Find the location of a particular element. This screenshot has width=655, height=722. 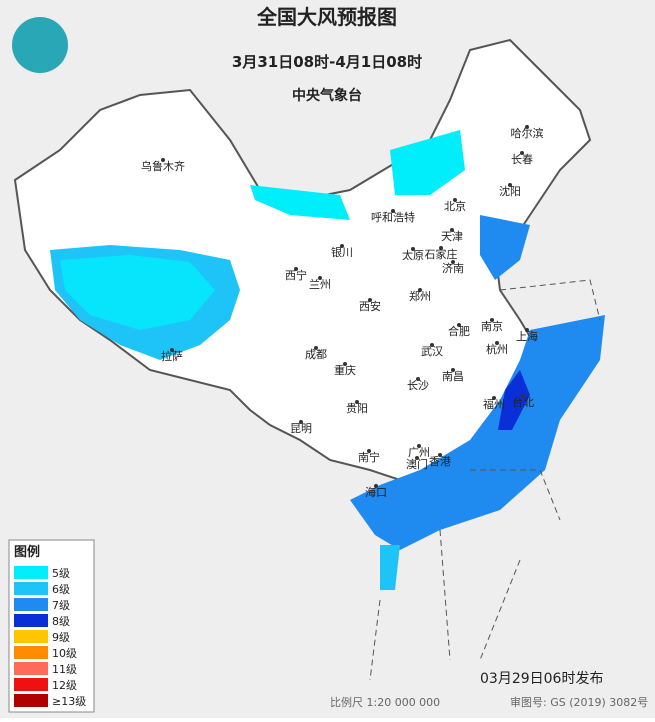

city-label: 合肥 is located at coordinates (459, 331).